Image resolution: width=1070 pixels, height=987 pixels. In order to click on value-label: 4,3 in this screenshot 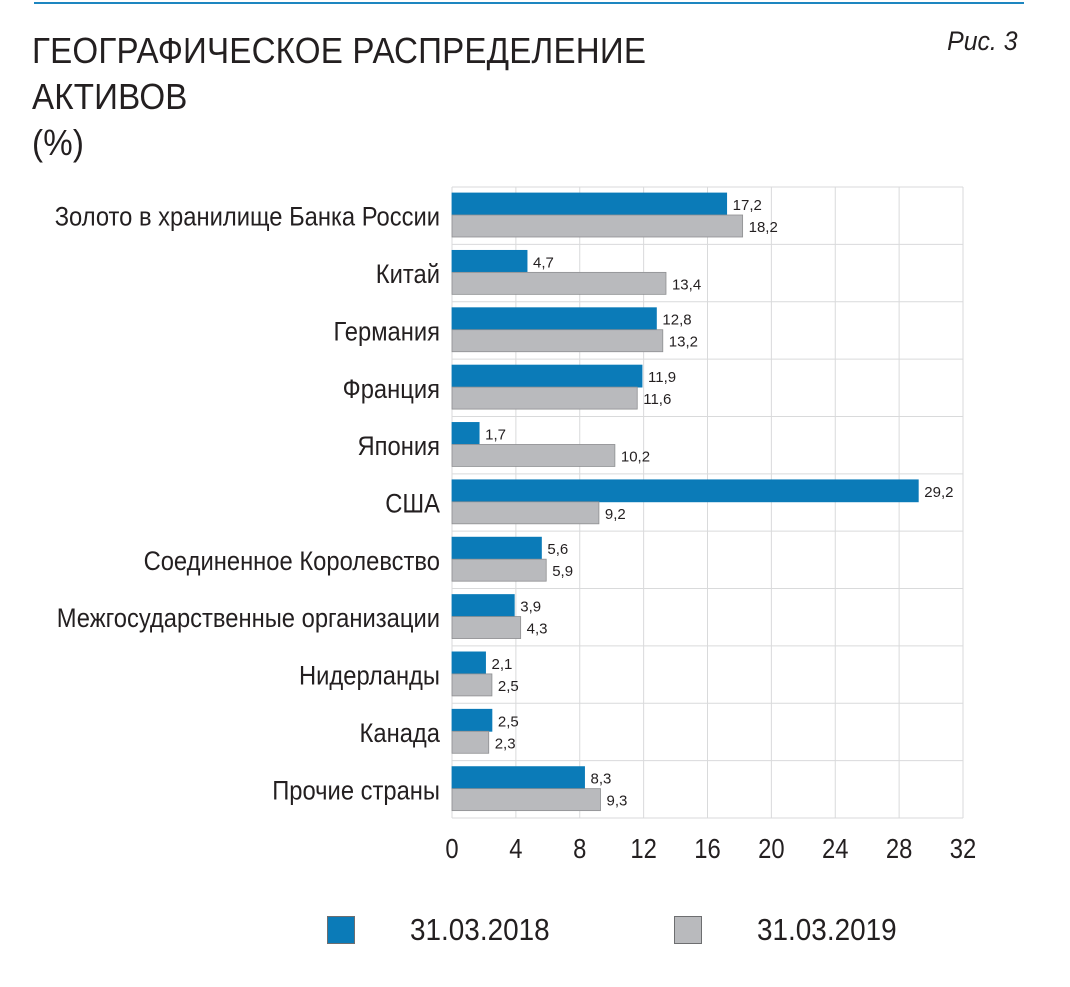, I will do `click(537, 629)`.